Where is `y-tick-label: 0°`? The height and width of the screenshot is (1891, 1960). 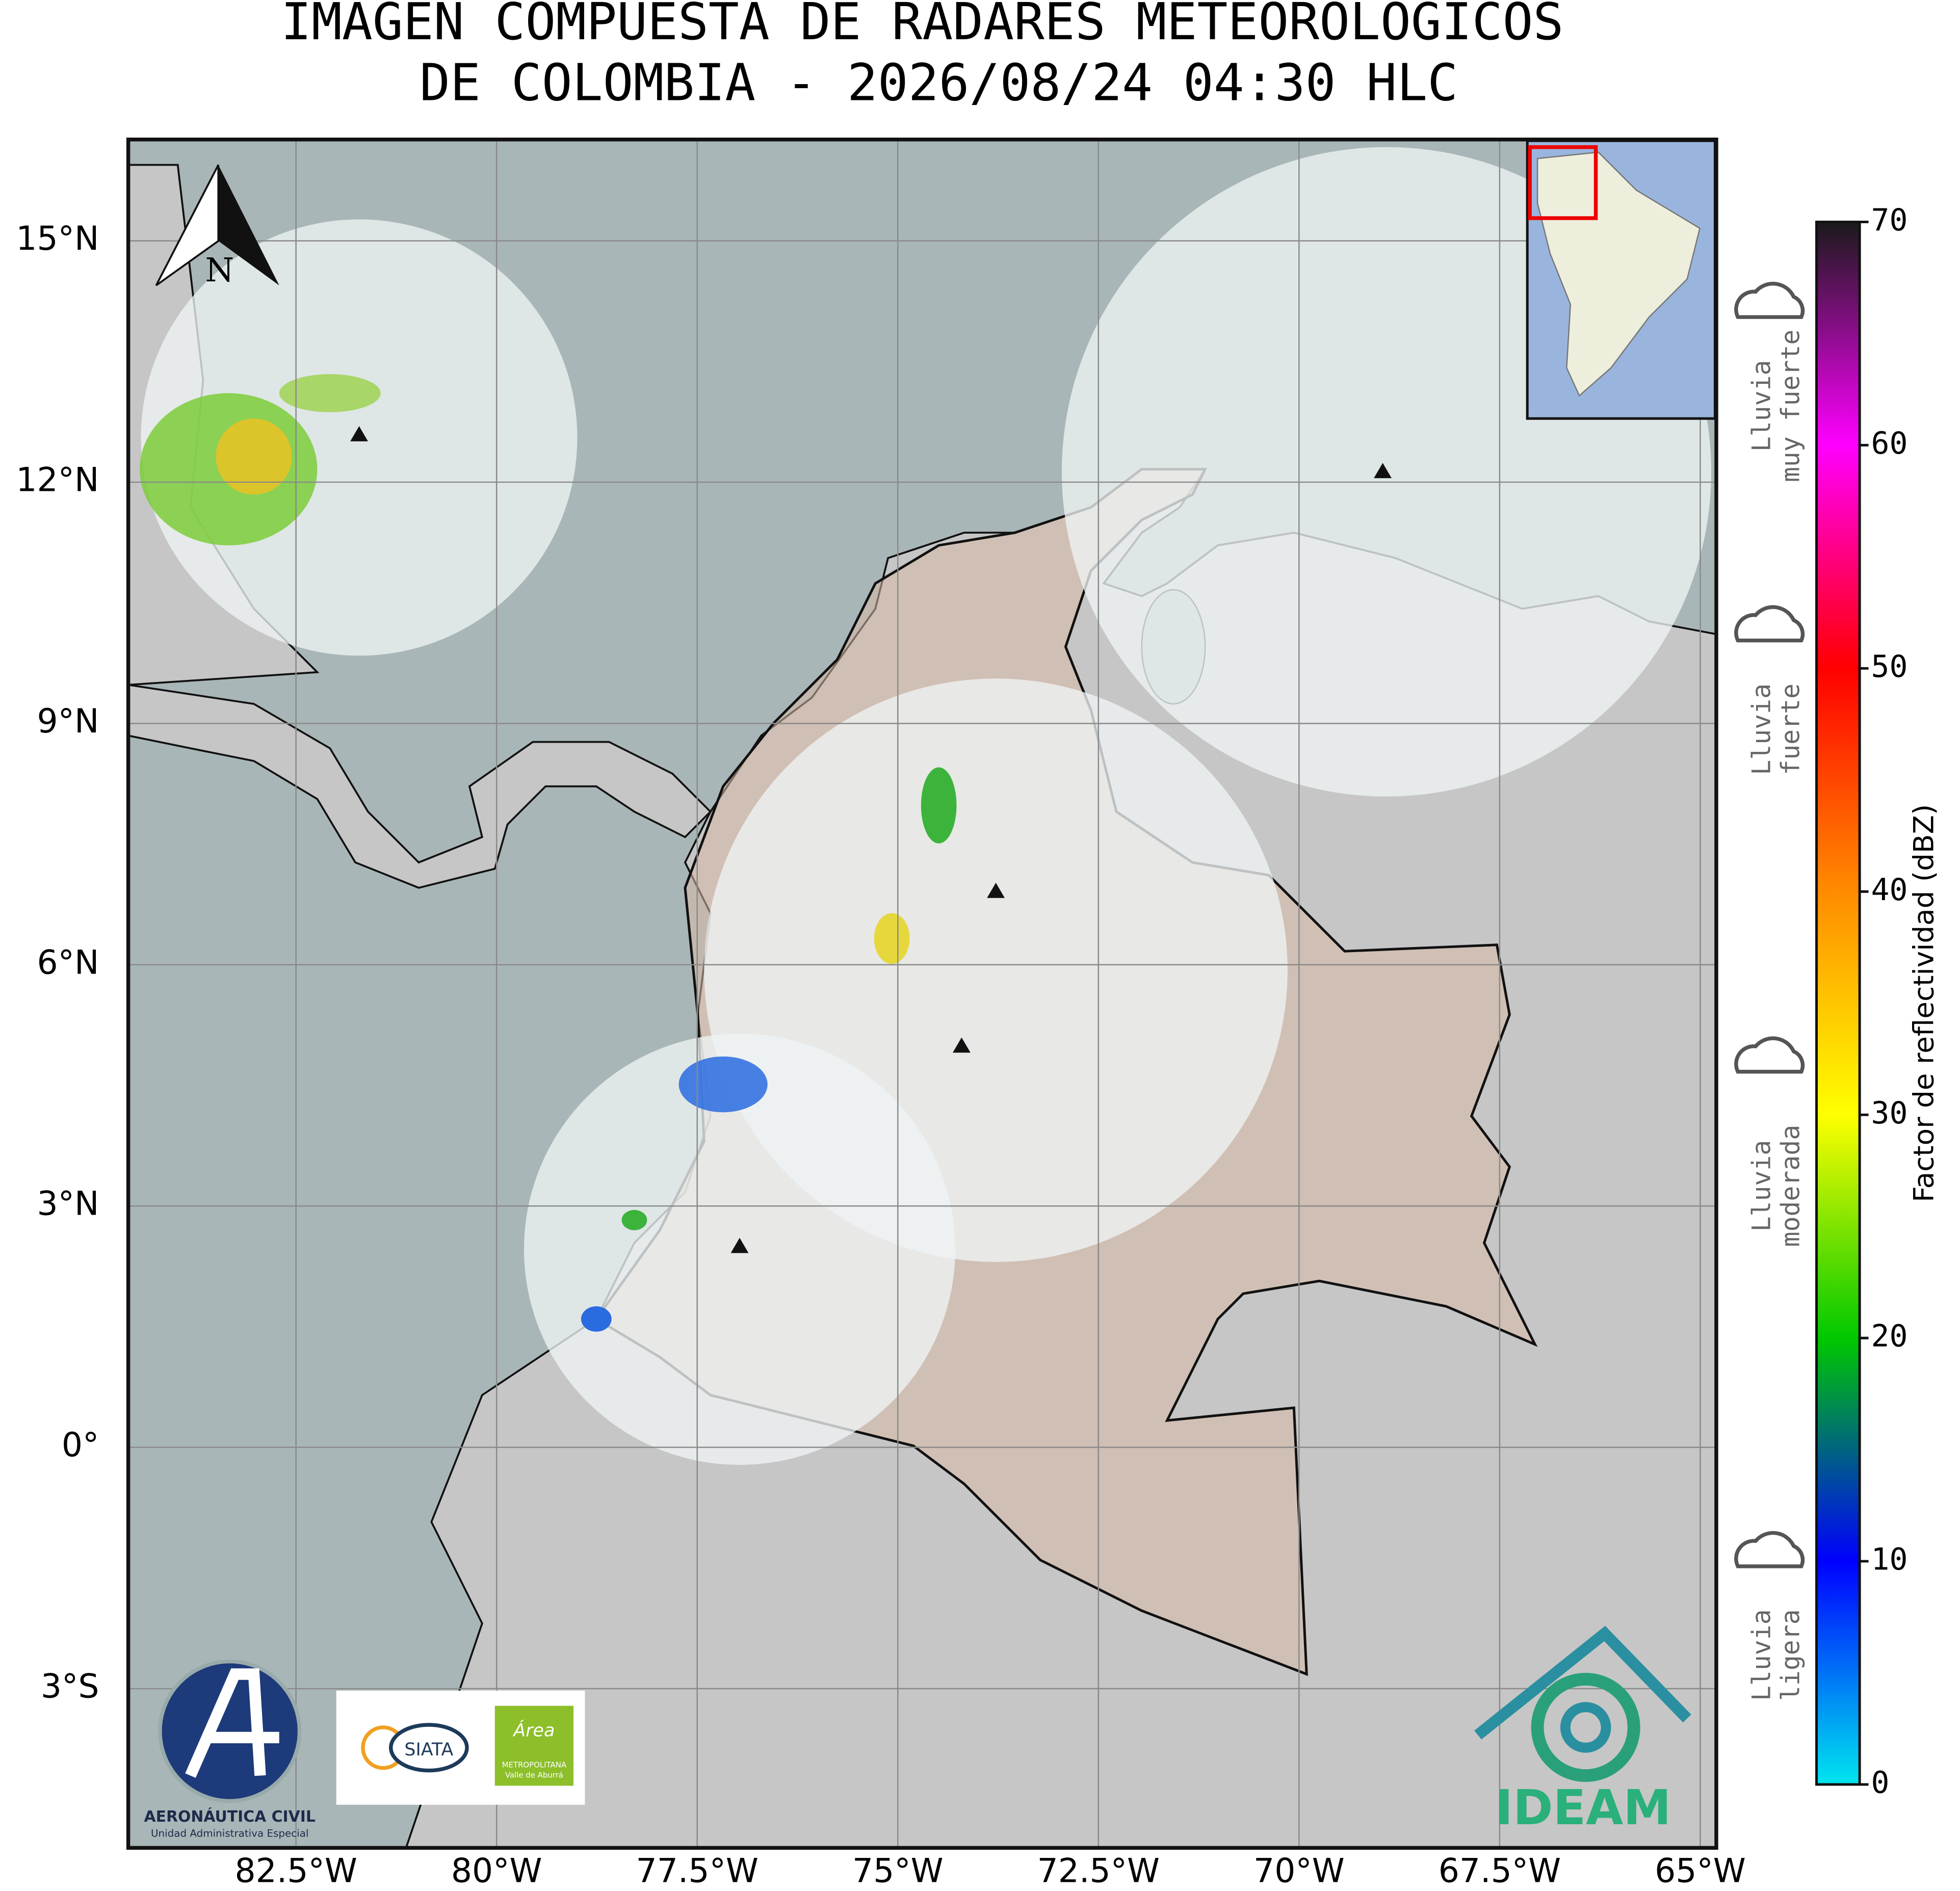 y-tick-label: 0° is located at coordinates (80, 1445).